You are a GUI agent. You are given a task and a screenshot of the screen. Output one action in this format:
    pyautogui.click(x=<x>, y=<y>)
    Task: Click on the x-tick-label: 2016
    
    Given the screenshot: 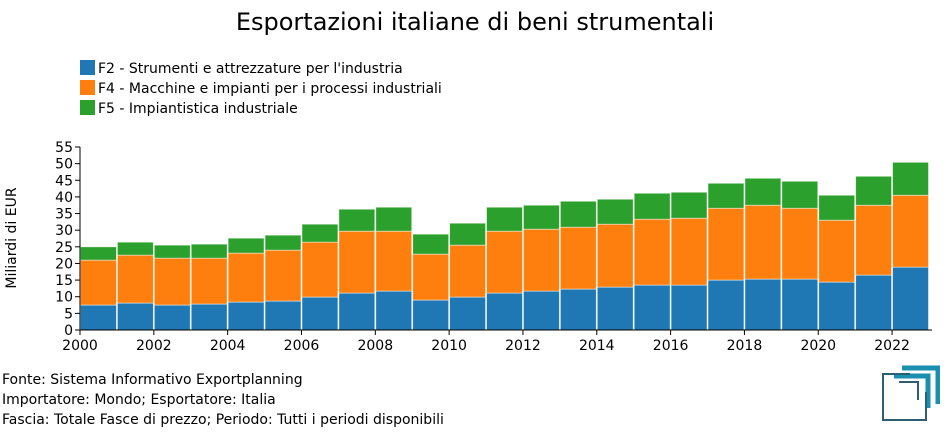 What is the action you would take?
    pyautogui.click(x=671, y=346)
    